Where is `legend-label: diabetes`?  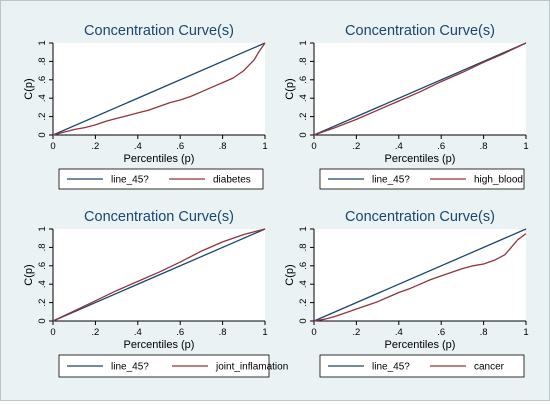 legend-label: diabetes is located at coordinates (232, 180).